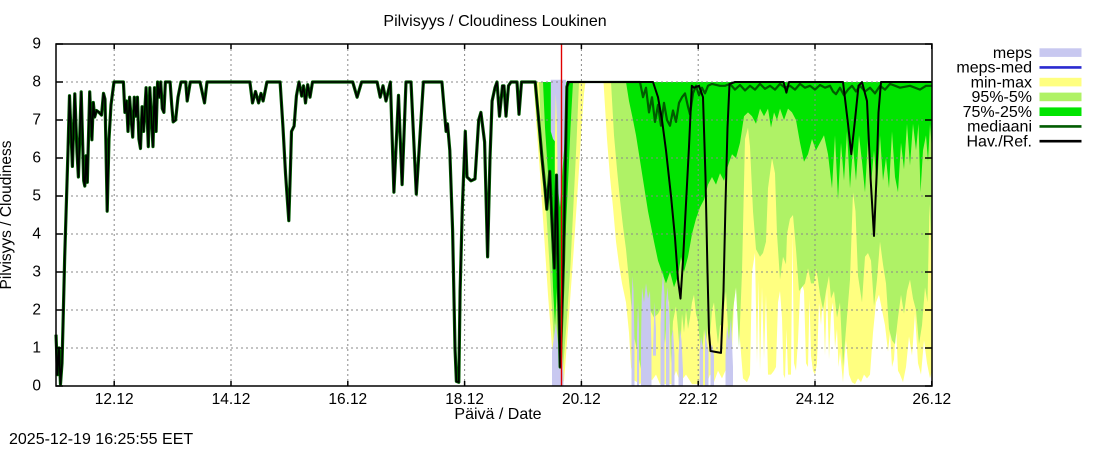 Image resolution: width=1100 pixels, height=455 pixels. Describe the element at coordinates (494, 21) in the screenshot. I see `svg-text:Pilvisyys / Cloudiness Loukine: Pilvisyys / Cloudiness Loukinen` at that location.